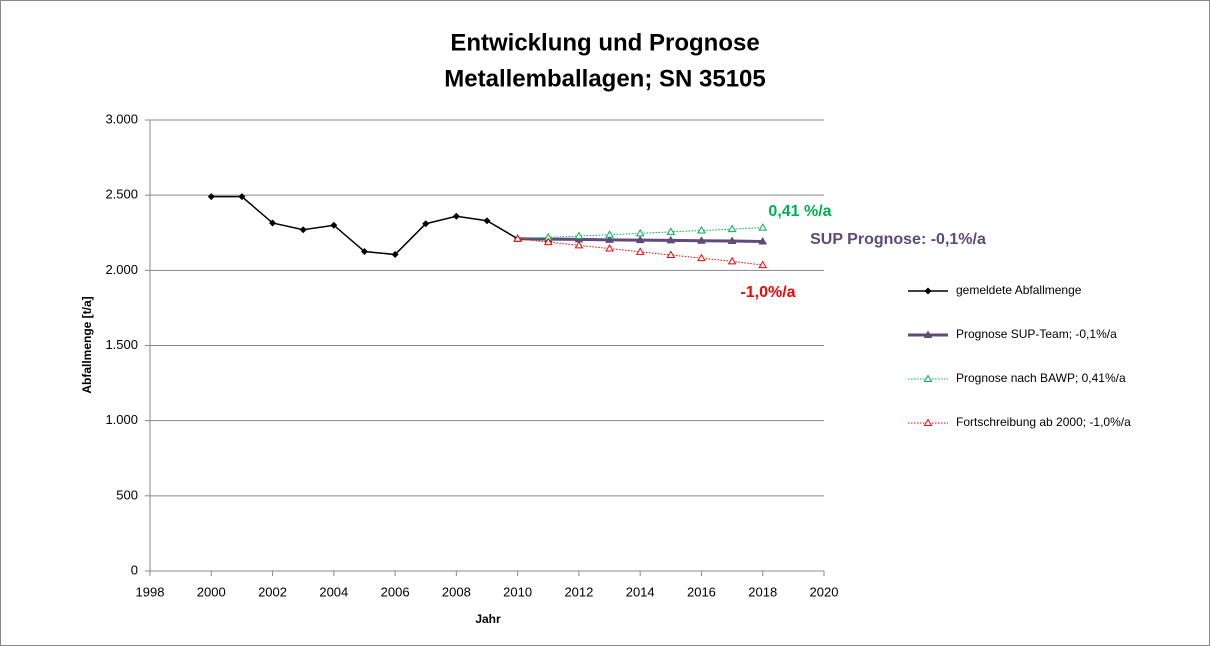  What do you see at coordinates (395, 591) in the screenshot?
I see `x-tick-label: 2006` at bounding box center [395, 591].